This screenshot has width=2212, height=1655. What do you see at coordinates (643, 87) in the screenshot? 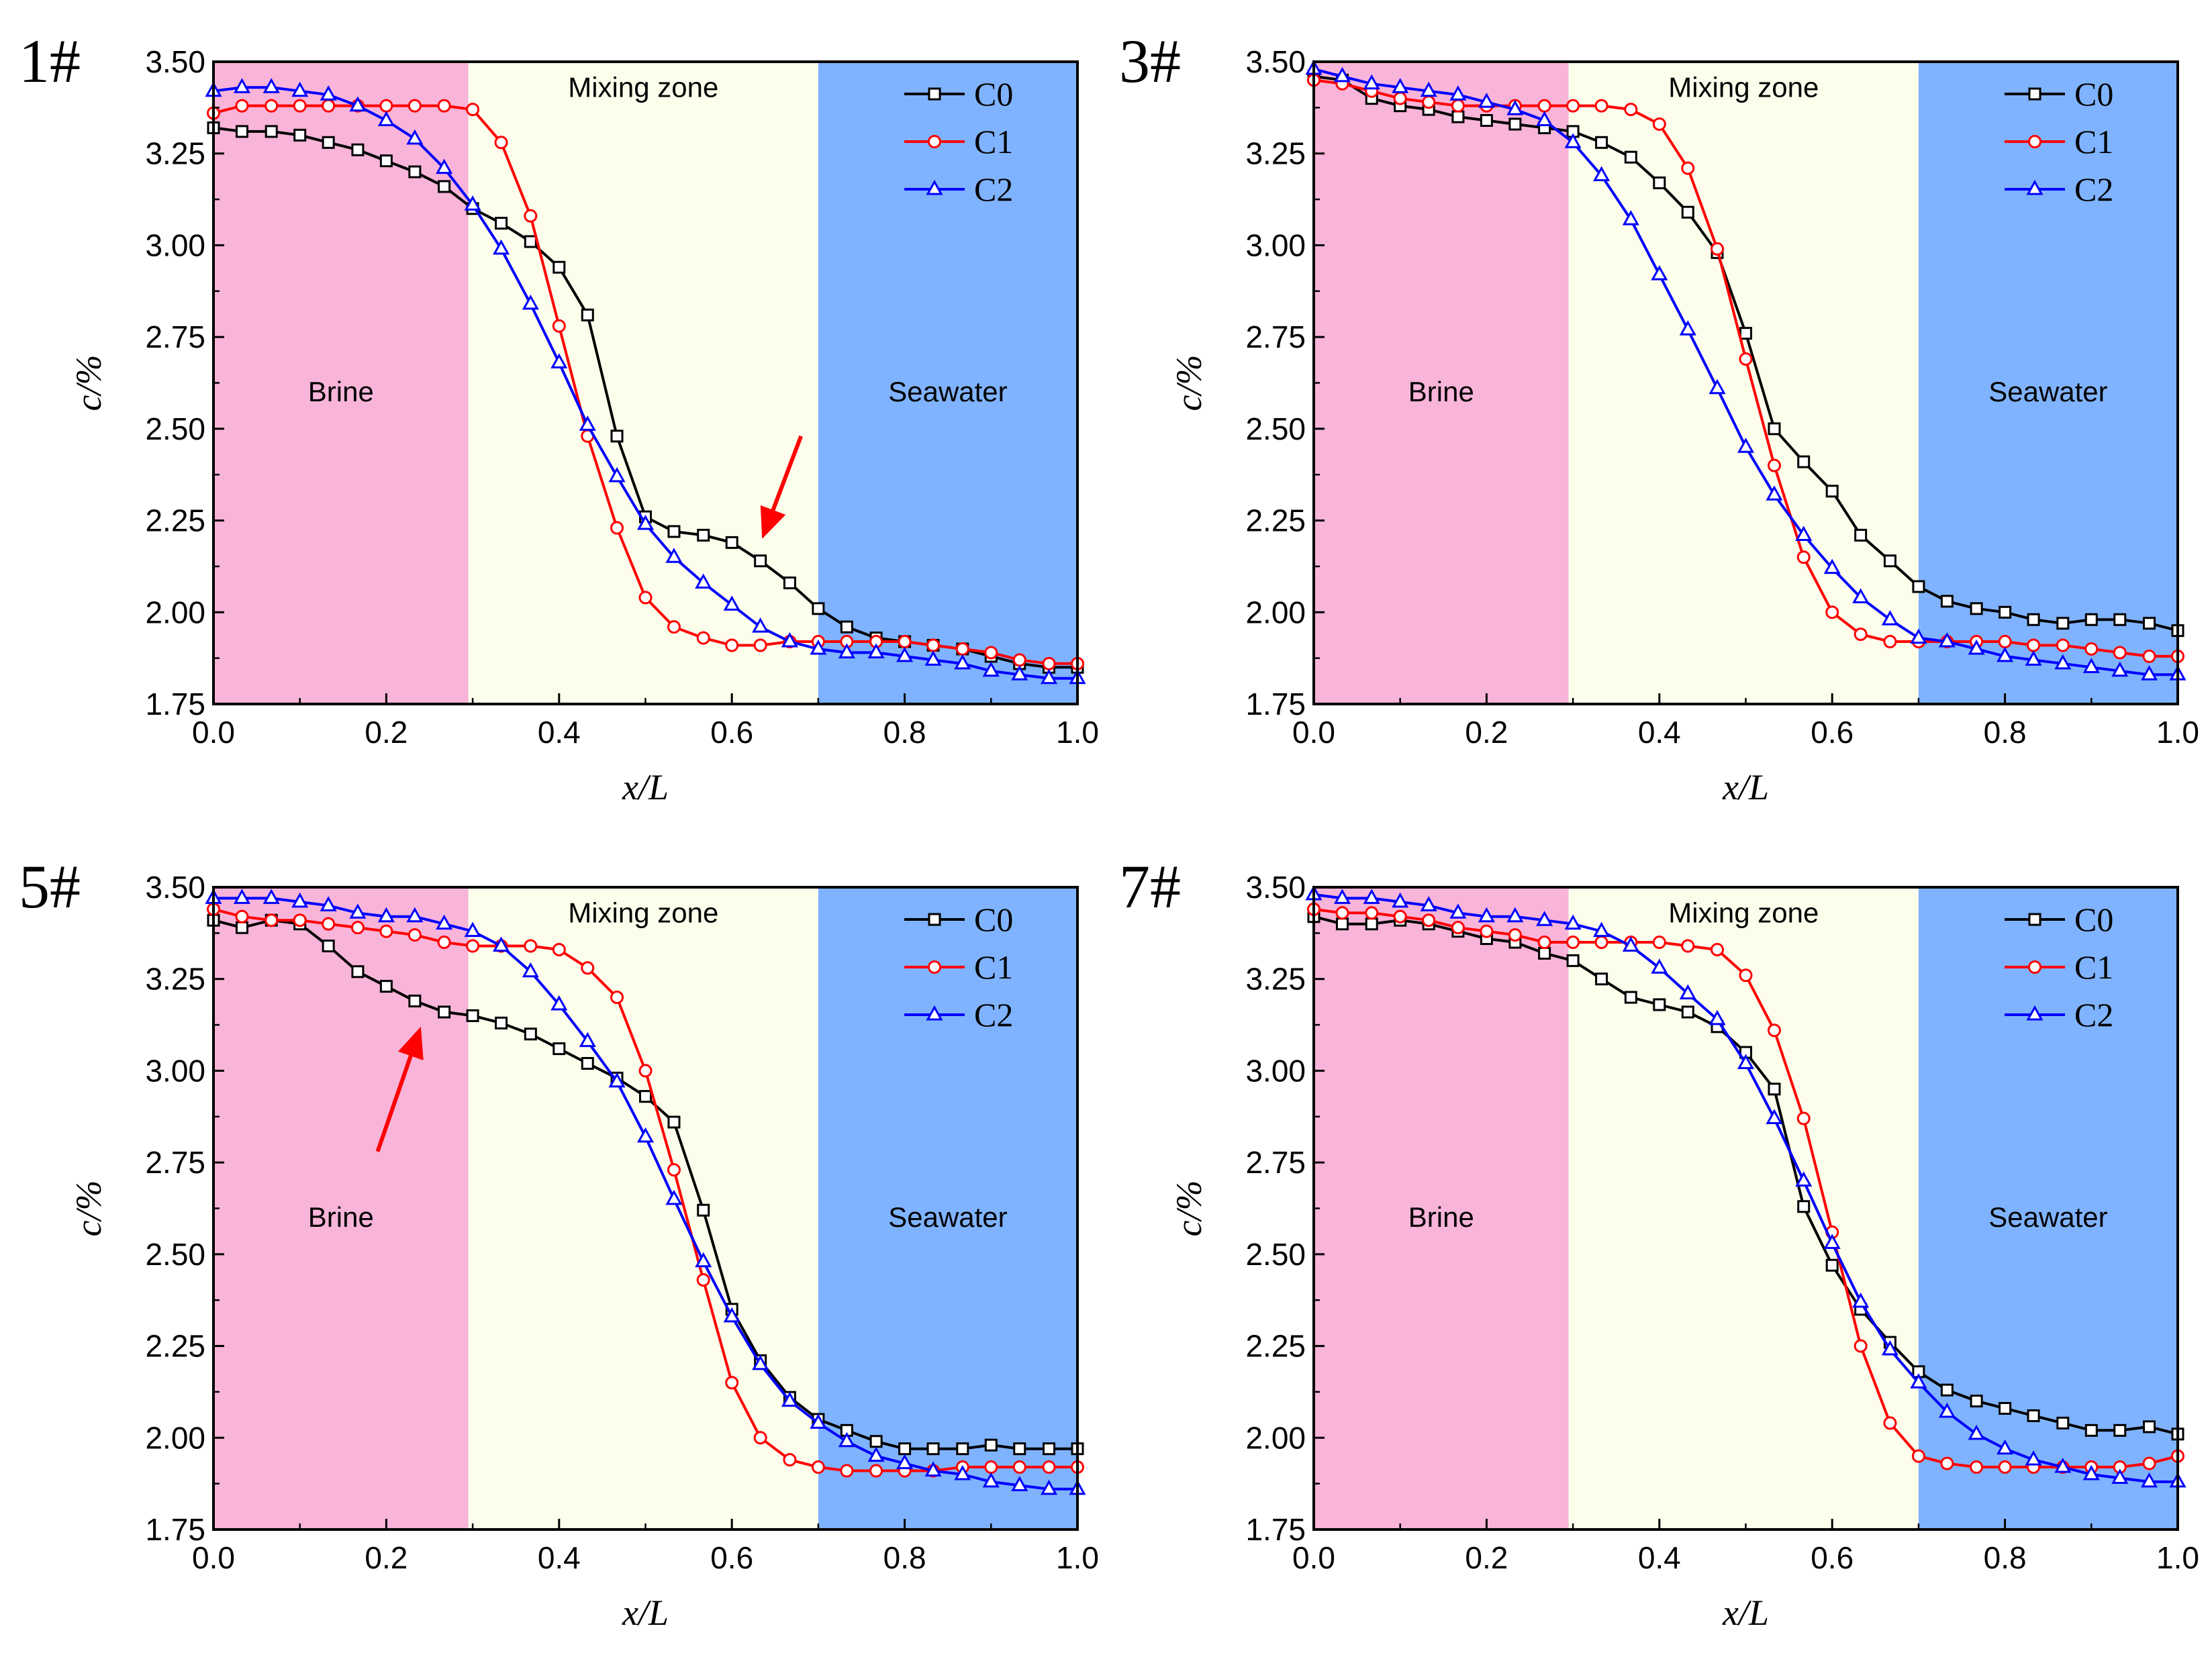
I see `region-label-mixing-zone: Mixing zone` at bounding box center [643, 87].